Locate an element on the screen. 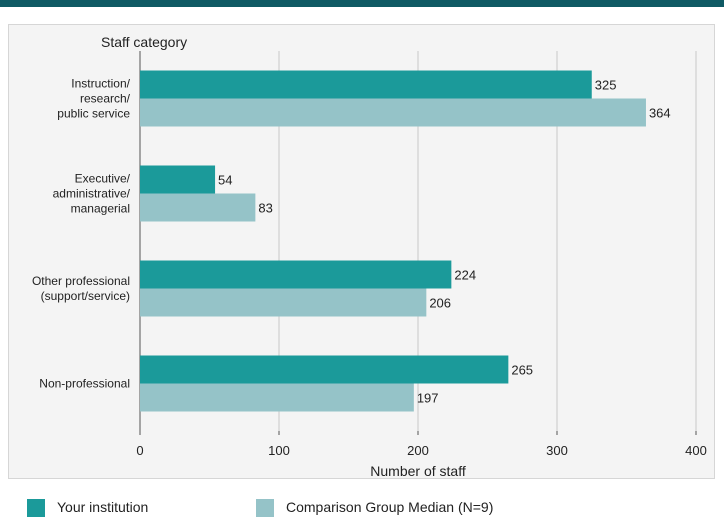 Image resolution: width=724 pixels, height=518 pixels. category-label: public service is located at coordinates (93, 114).